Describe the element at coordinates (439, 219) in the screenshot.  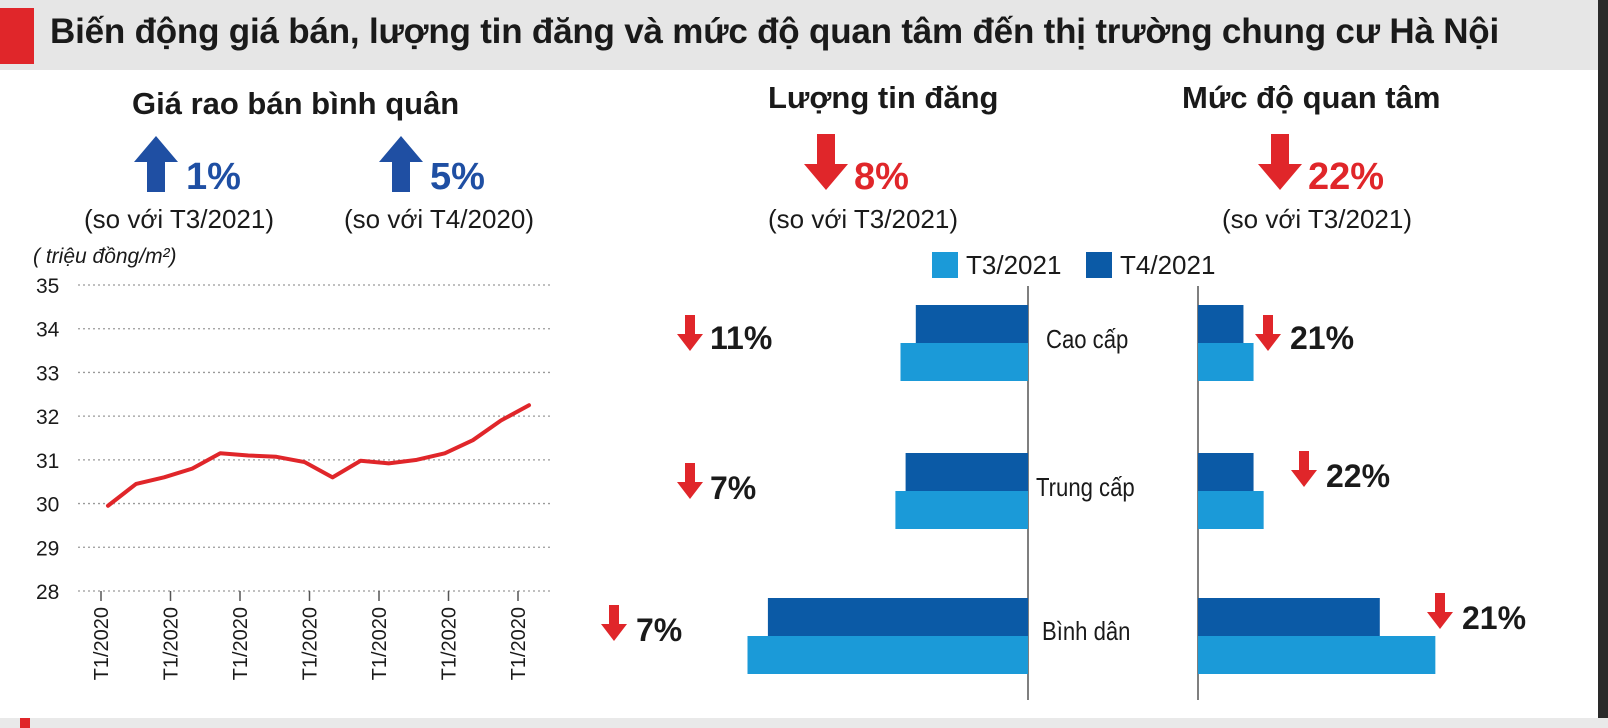
I see `price-note-2: (so với T4/2020)` at that location.